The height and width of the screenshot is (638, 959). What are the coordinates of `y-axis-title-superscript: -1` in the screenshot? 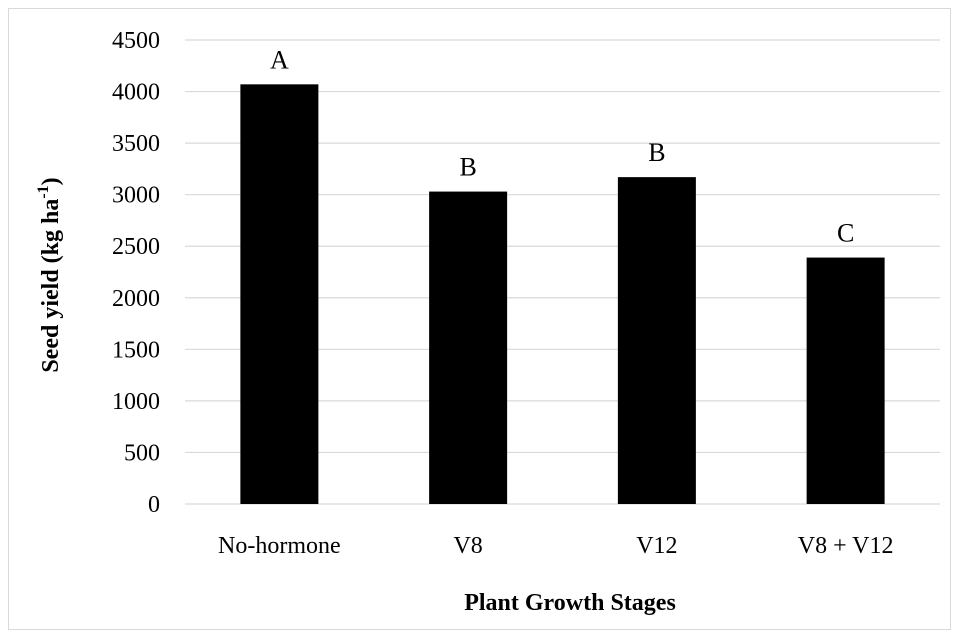 It's located at (43, 191).